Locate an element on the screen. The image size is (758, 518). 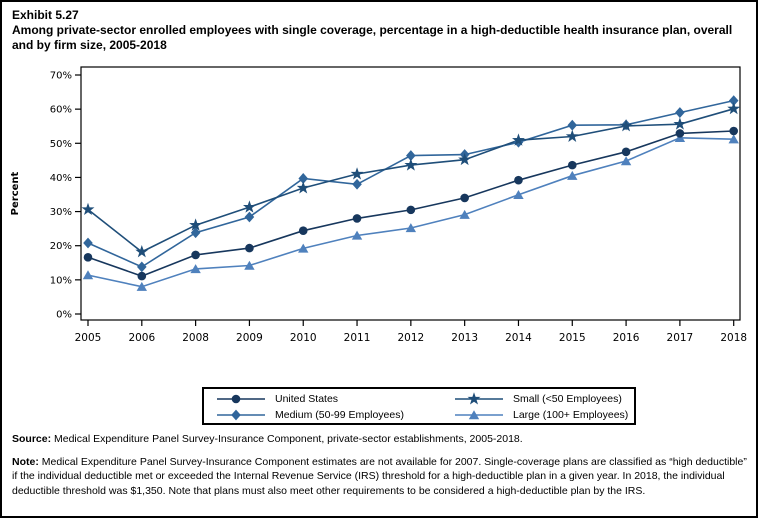
legend-label-medium: Medium (50-99 Employees) is located at coordinates (339, 415).